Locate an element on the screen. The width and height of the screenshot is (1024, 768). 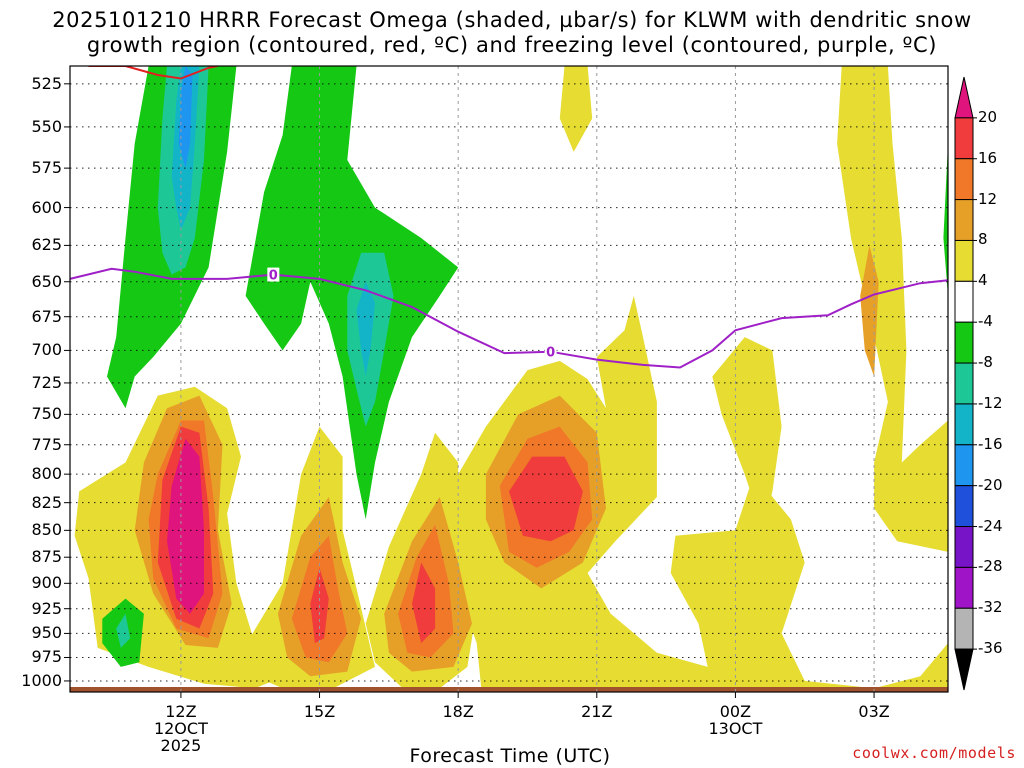
colorbar-label-0: 20 is located at coordinates (988, 116).